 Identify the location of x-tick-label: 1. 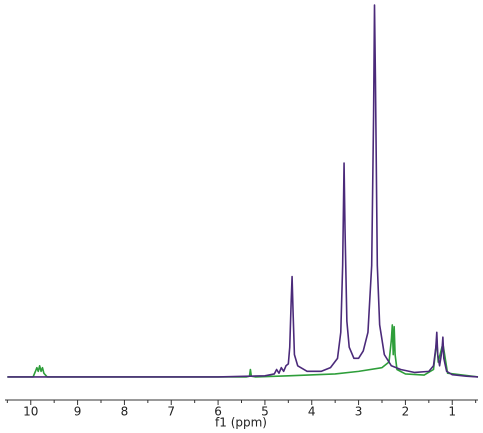
(452, 412).